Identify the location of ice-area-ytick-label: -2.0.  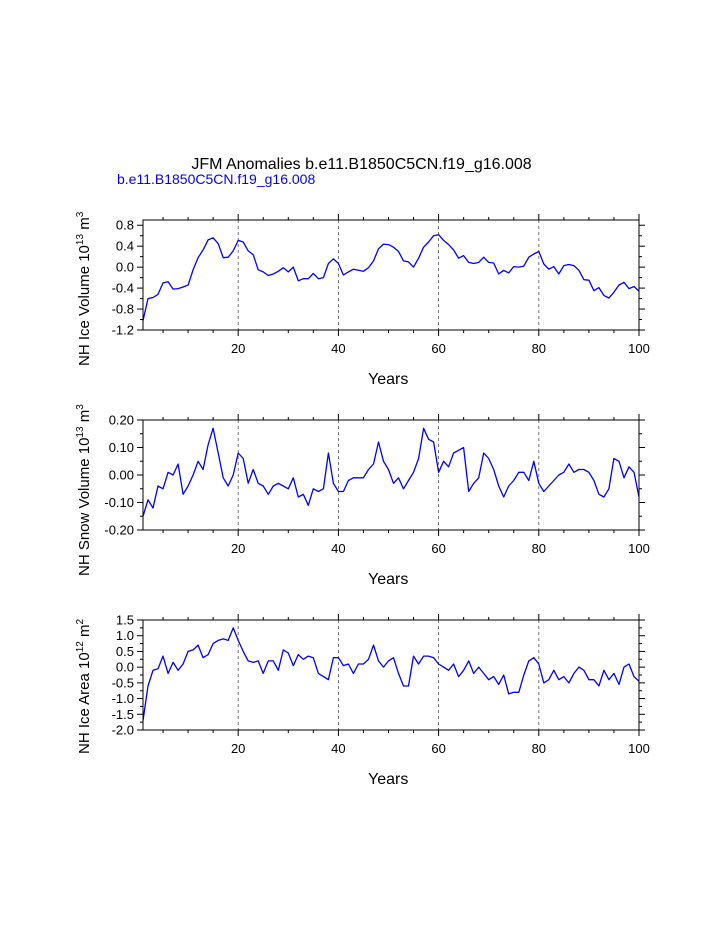
(123, 730).